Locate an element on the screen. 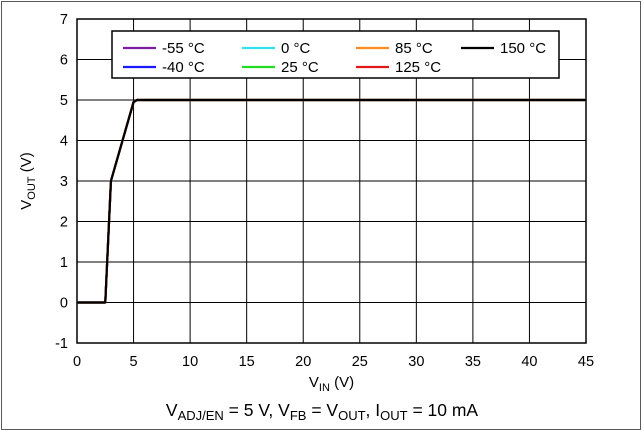 The width and height of the screenshot is (644, 433). y-tick-label-4: 3 is located at coordinates (64, 182).